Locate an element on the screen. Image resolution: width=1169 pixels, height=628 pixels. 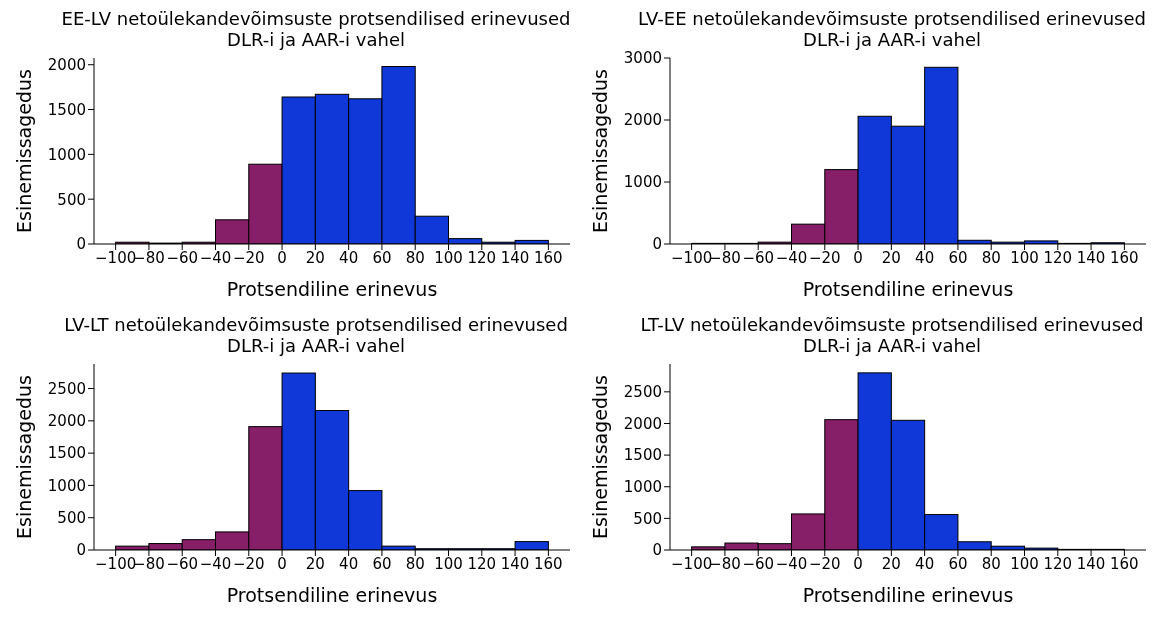
chart-title: EE-LV netoülekandevõimsuste protsendilised erinevused DLR-i ja AAR-i vahel is located at coordinates (316, 29).